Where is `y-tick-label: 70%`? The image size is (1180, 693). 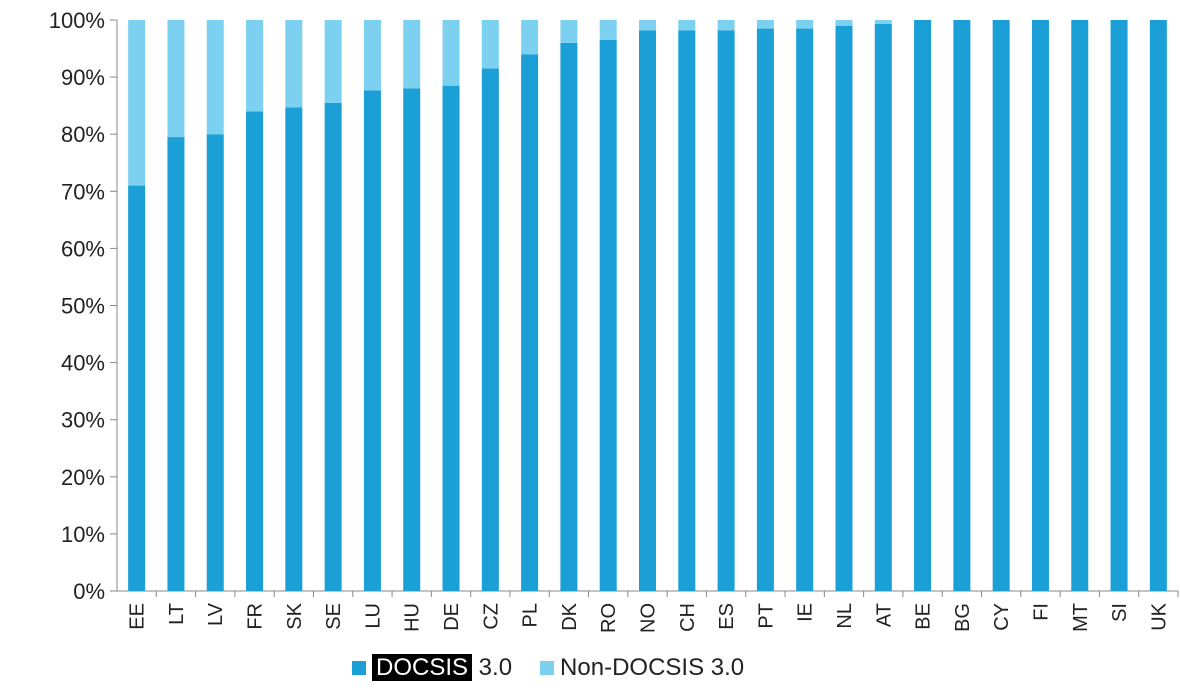 y-tick-label: 70% is located at coordinates (83, 191).